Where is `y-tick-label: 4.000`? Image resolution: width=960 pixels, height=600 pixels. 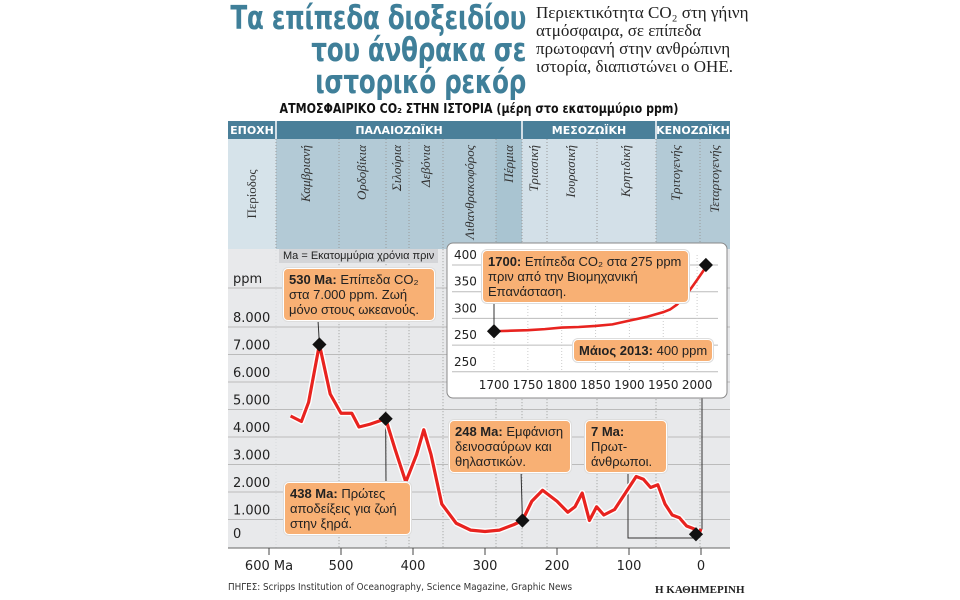 y-tick-label: 4.000 is located at coordinates (251, 428).